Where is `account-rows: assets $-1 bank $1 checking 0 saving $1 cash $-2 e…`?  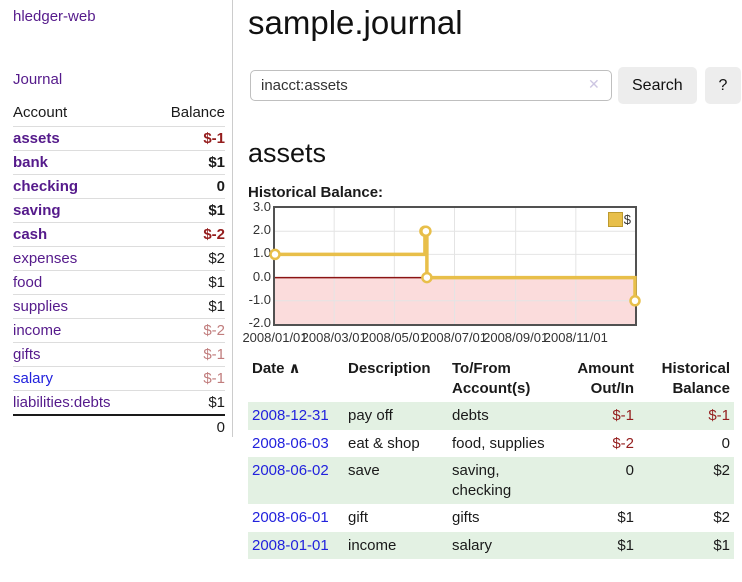
account-rows: assets $-1 bank $1 checking 0 saving $1 cash $-2 e… is located at coordinates (119, 271).